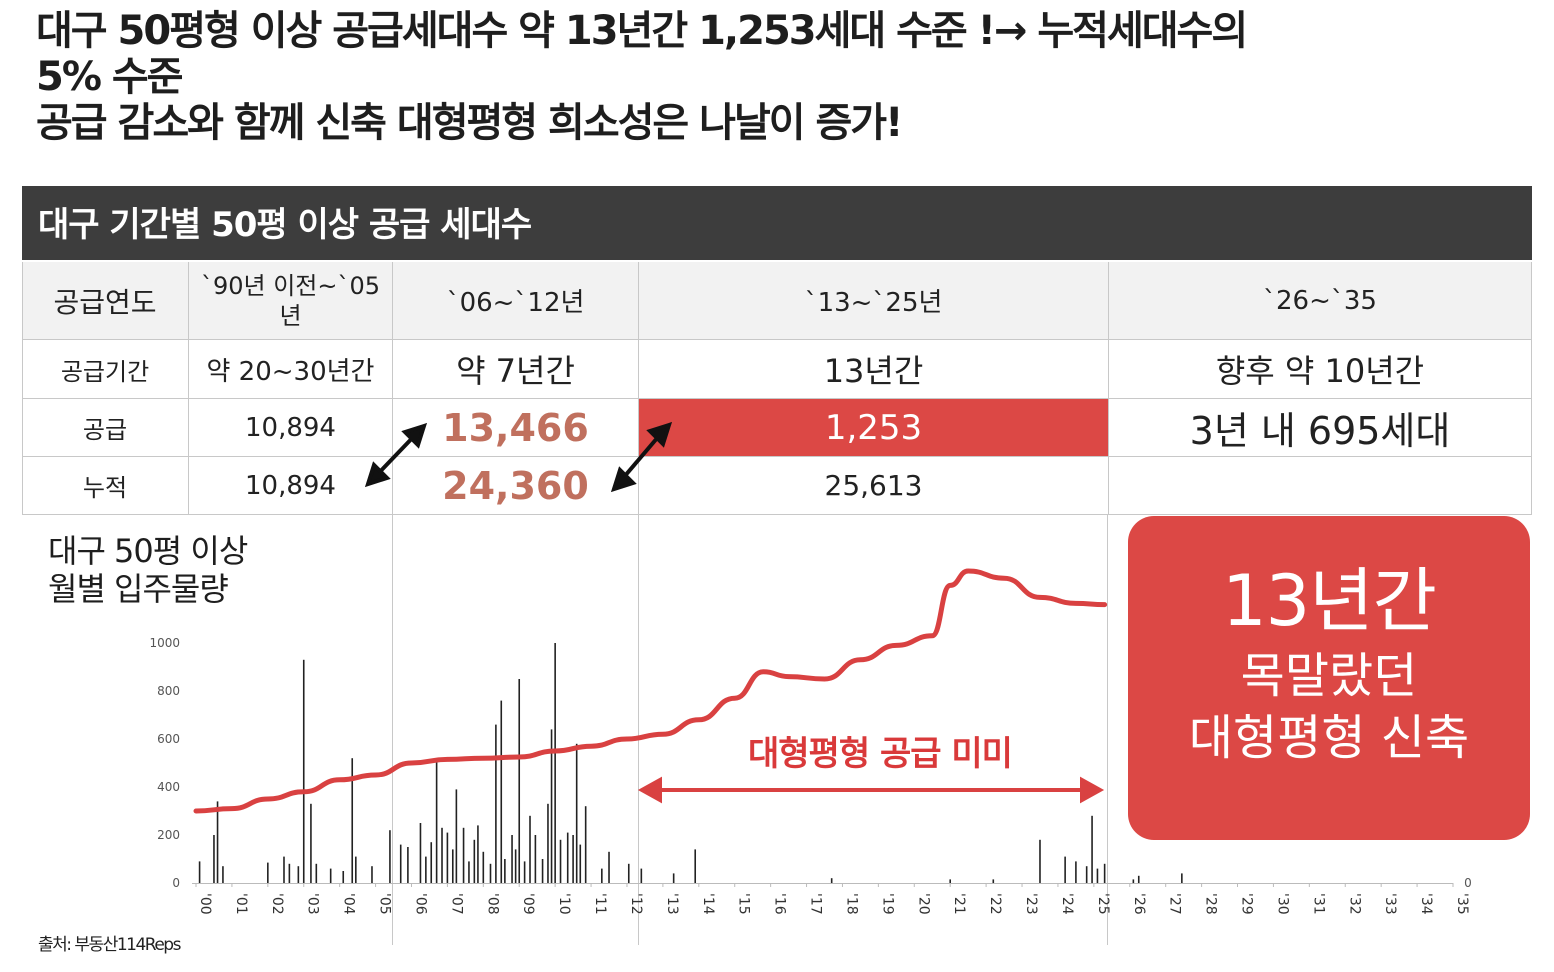  Describe the element at coordinates (600, 904) in the screenshot. I see `x-tick-label: '11` at that location.